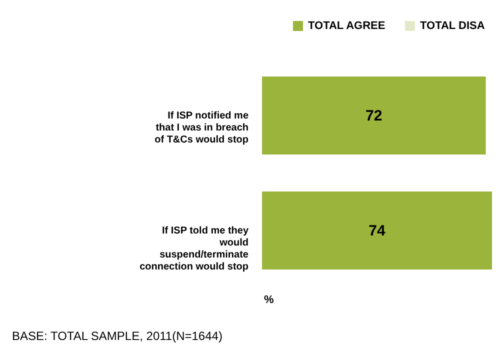  Describe the element at coordinates (117, 336) in the screenshot. I see `text: BASE: TOTAL SAMPLE, 2011(N=1644)` at that location.